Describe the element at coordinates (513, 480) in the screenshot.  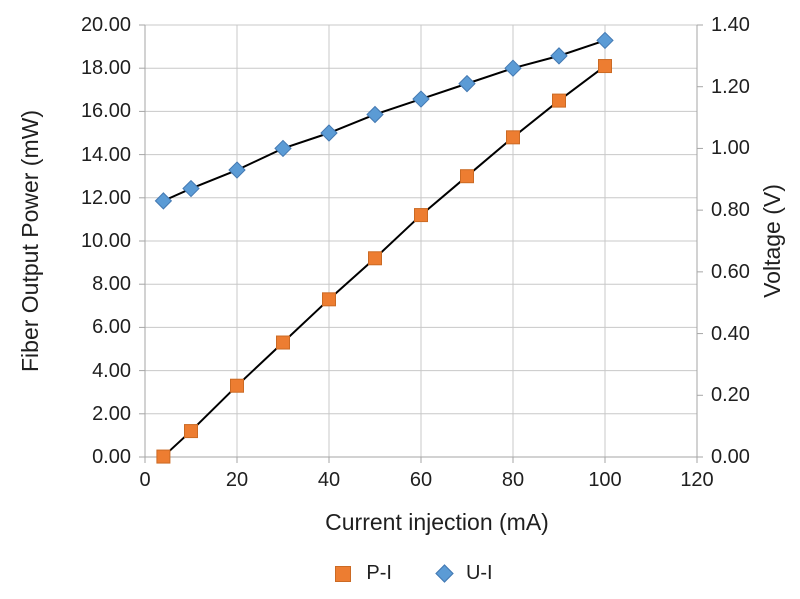
I see `x-tick-label: 80` at that location.